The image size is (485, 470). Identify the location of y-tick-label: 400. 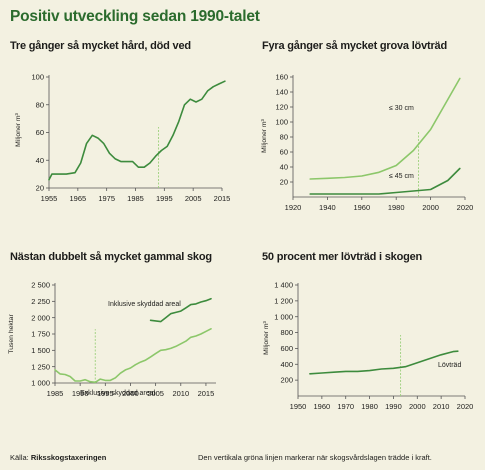
(286, 364).